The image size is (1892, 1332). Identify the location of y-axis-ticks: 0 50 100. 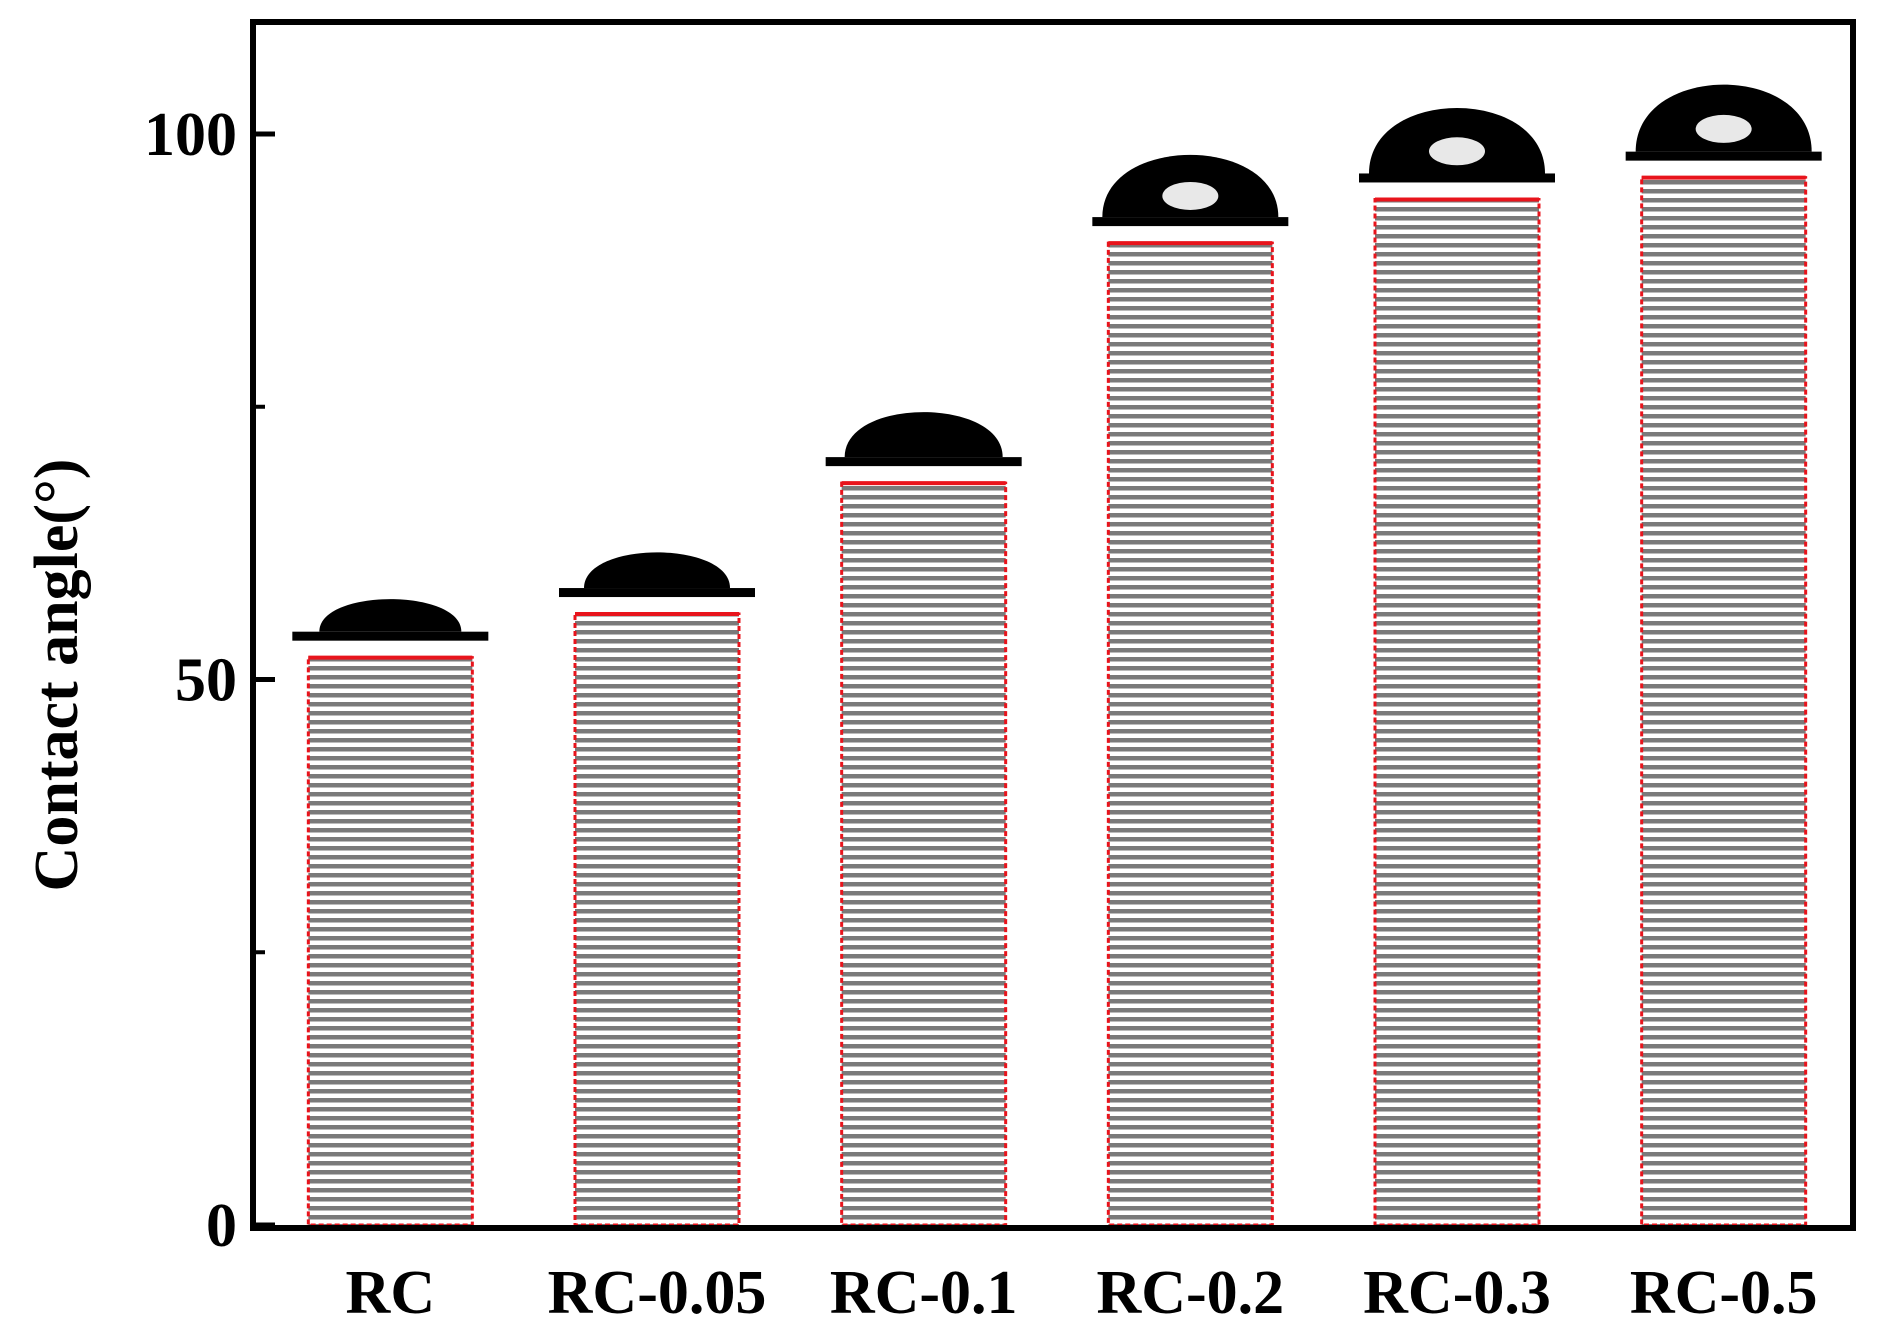
(209, 680).